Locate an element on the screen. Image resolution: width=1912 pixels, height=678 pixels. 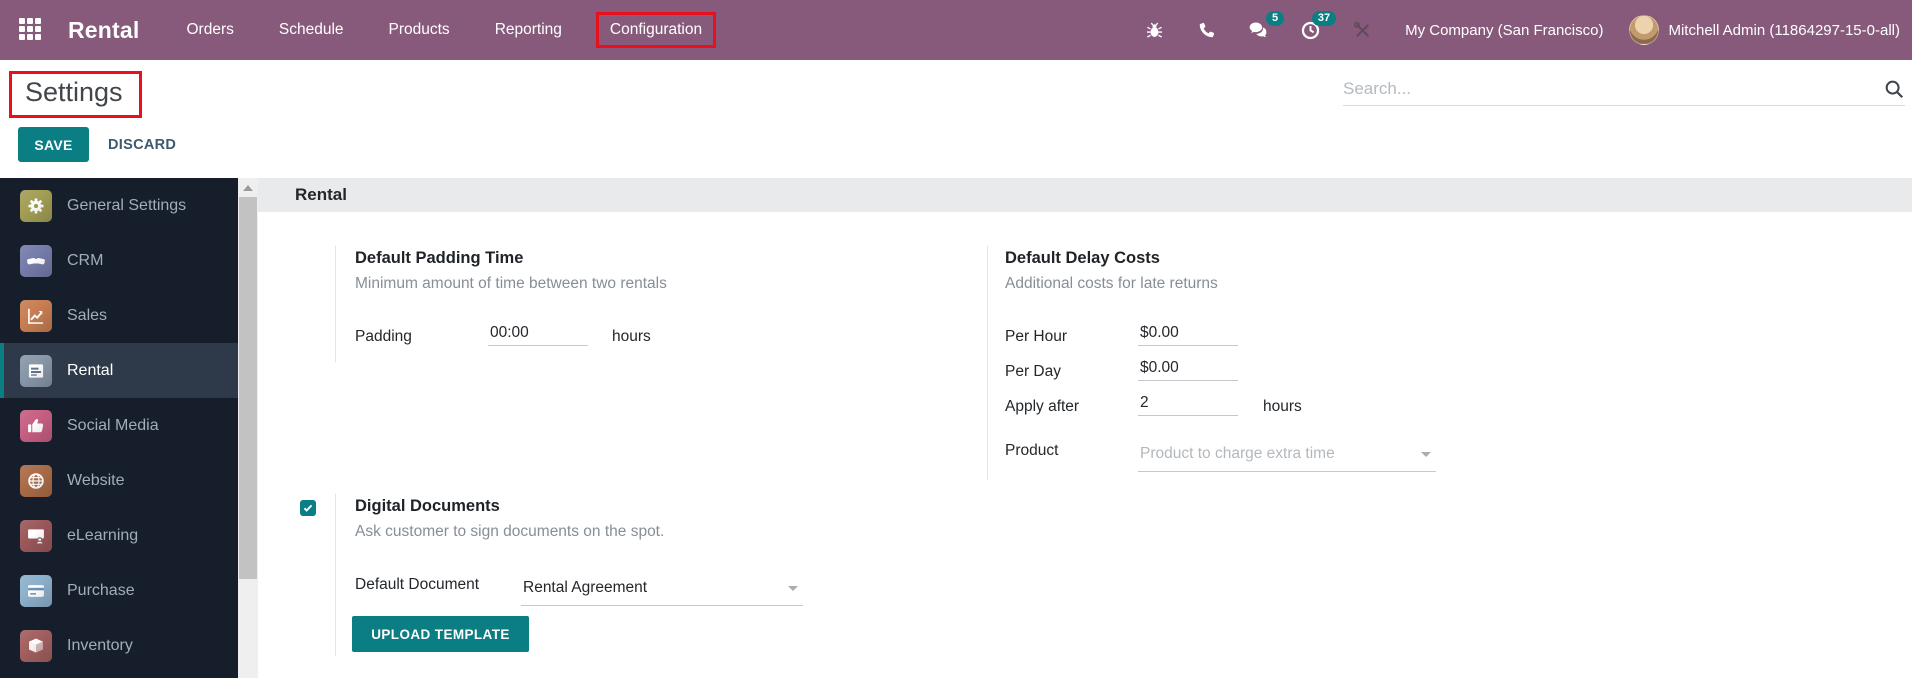
setting-title-default-delay-costs: Default Delay Costs is located at coordinates (1082, 258).